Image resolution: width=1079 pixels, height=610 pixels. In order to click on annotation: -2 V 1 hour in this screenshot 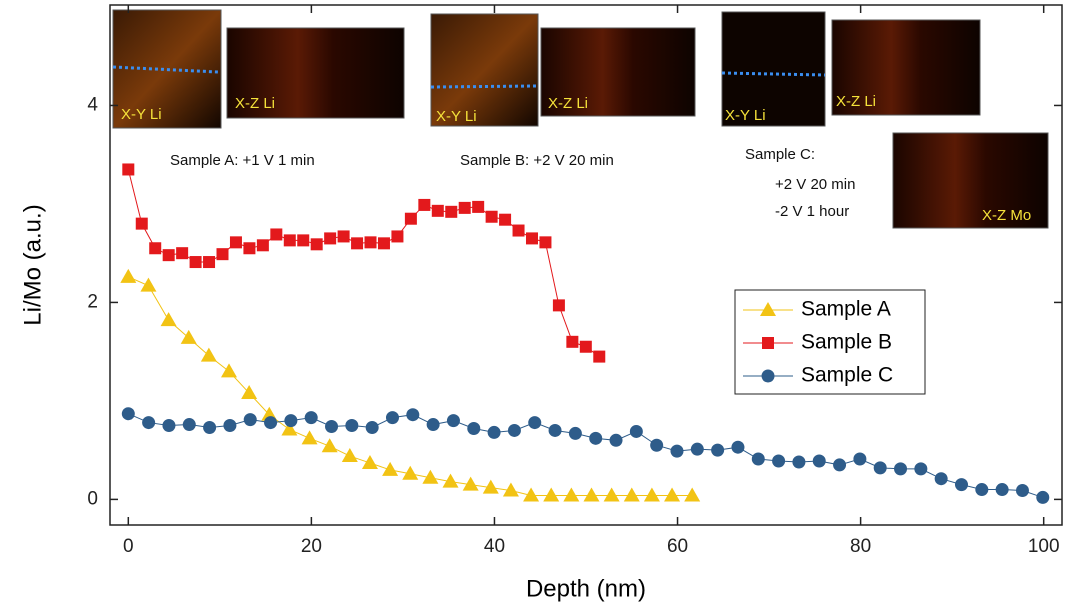, I will do `click(812, 211)`.